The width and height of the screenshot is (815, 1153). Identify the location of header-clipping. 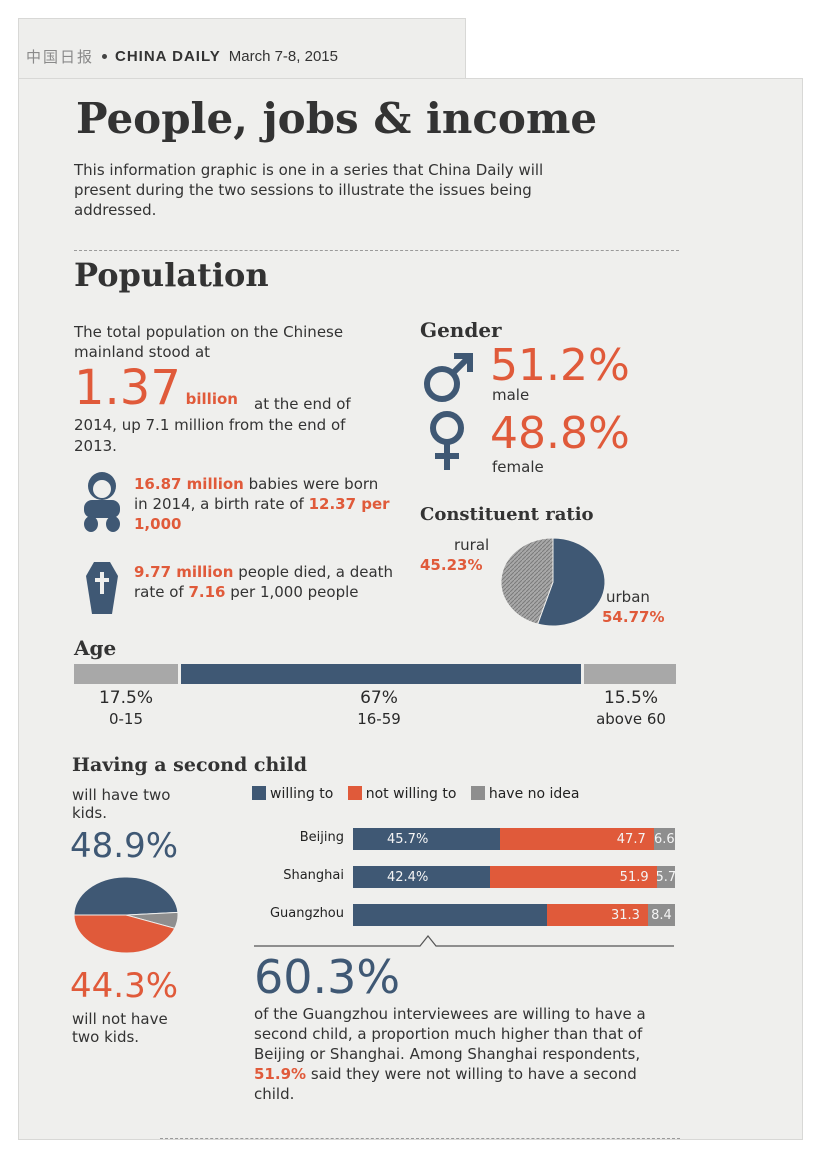
(242, 49).